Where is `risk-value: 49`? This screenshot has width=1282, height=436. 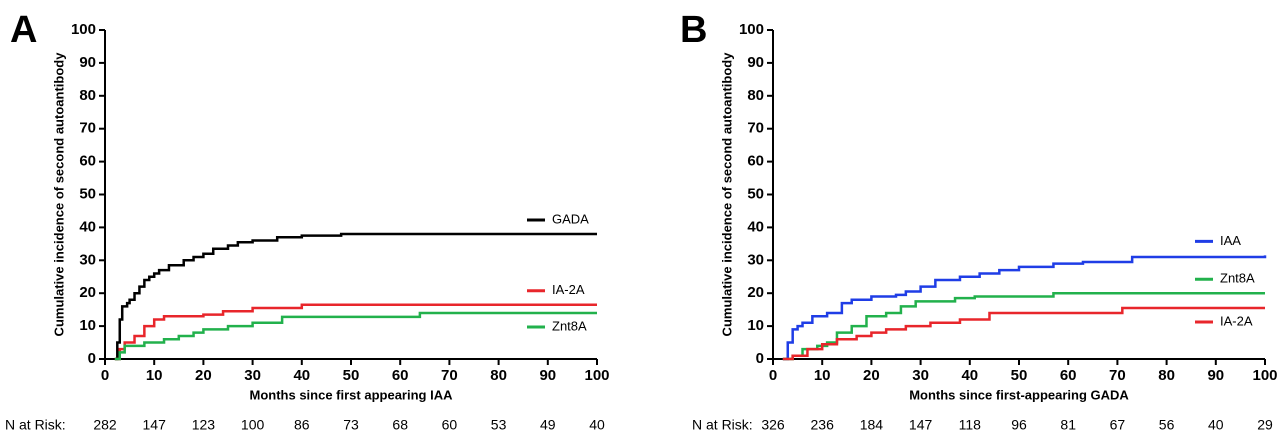 risk-value: 49 is located at coordinates (548, 425).